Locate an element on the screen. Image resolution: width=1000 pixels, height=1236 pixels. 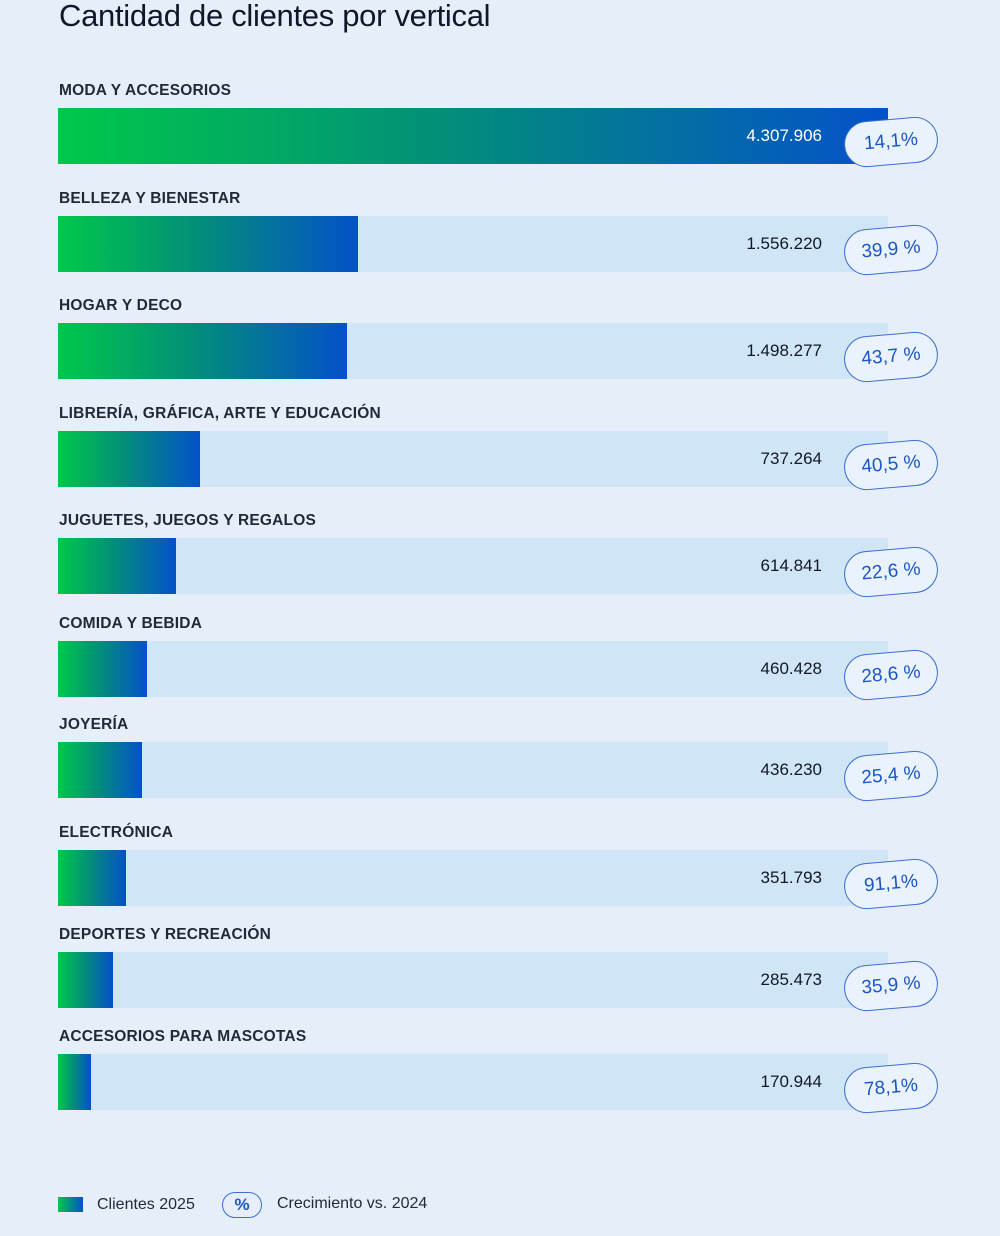
bar-value-label: 170.944 is located at coordinates (791, 1081).